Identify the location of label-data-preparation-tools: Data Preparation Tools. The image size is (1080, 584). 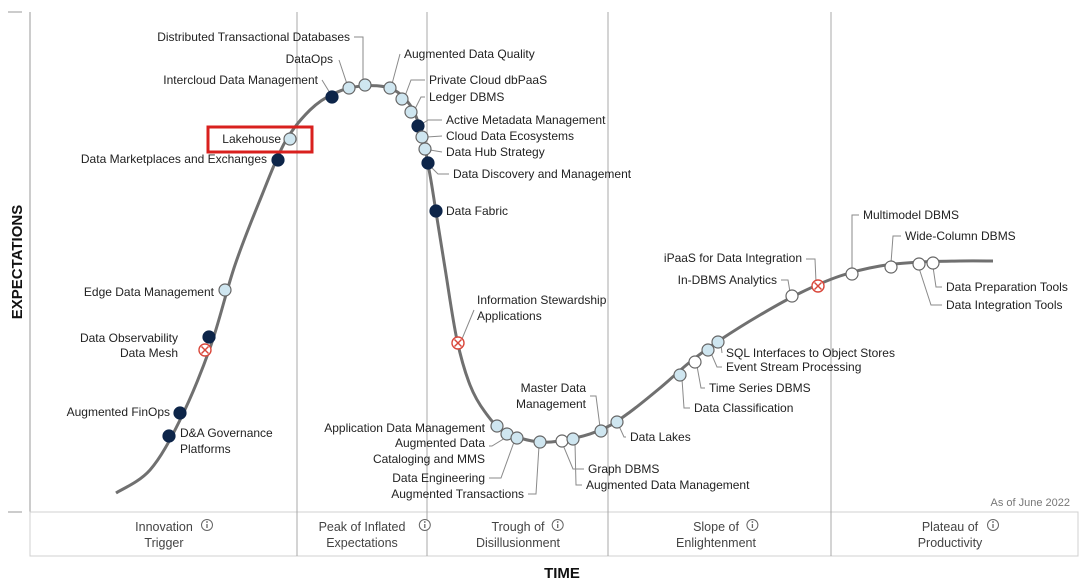
(1007, 287).